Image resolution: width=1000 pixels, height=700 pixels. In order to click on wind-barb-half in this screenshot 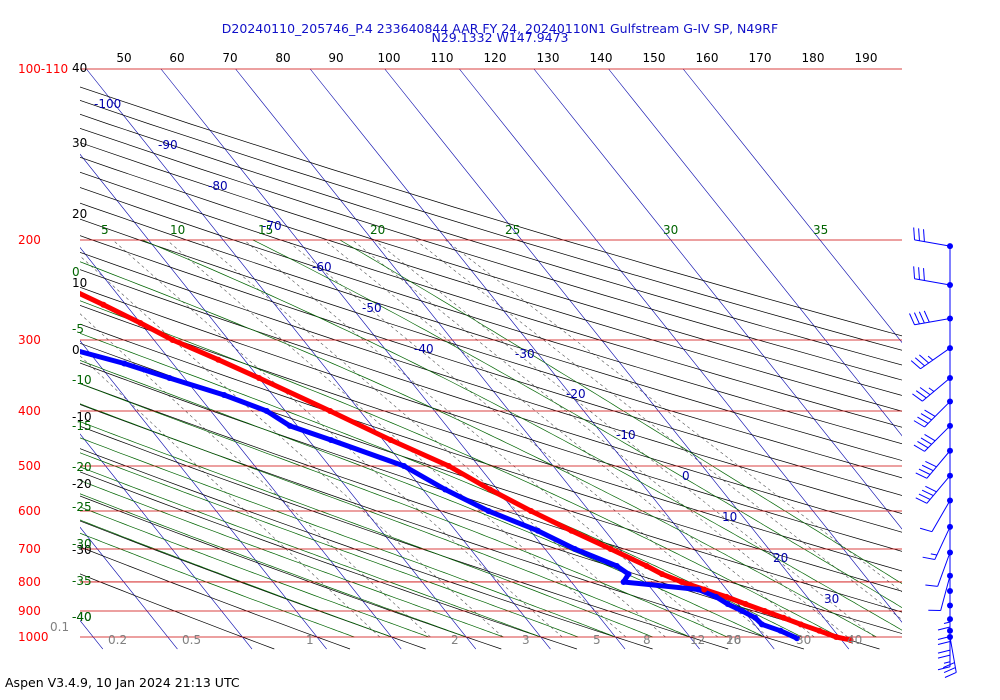, I will do `click(947, 623)`.